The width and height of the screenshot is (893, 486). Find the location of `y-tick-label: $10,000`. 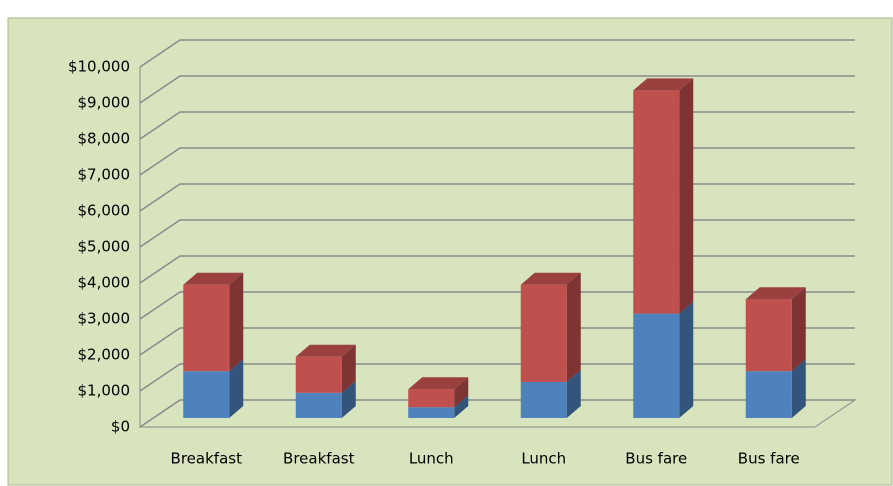

y-tick-label: $10,000 is located at coordinates (99, 67).